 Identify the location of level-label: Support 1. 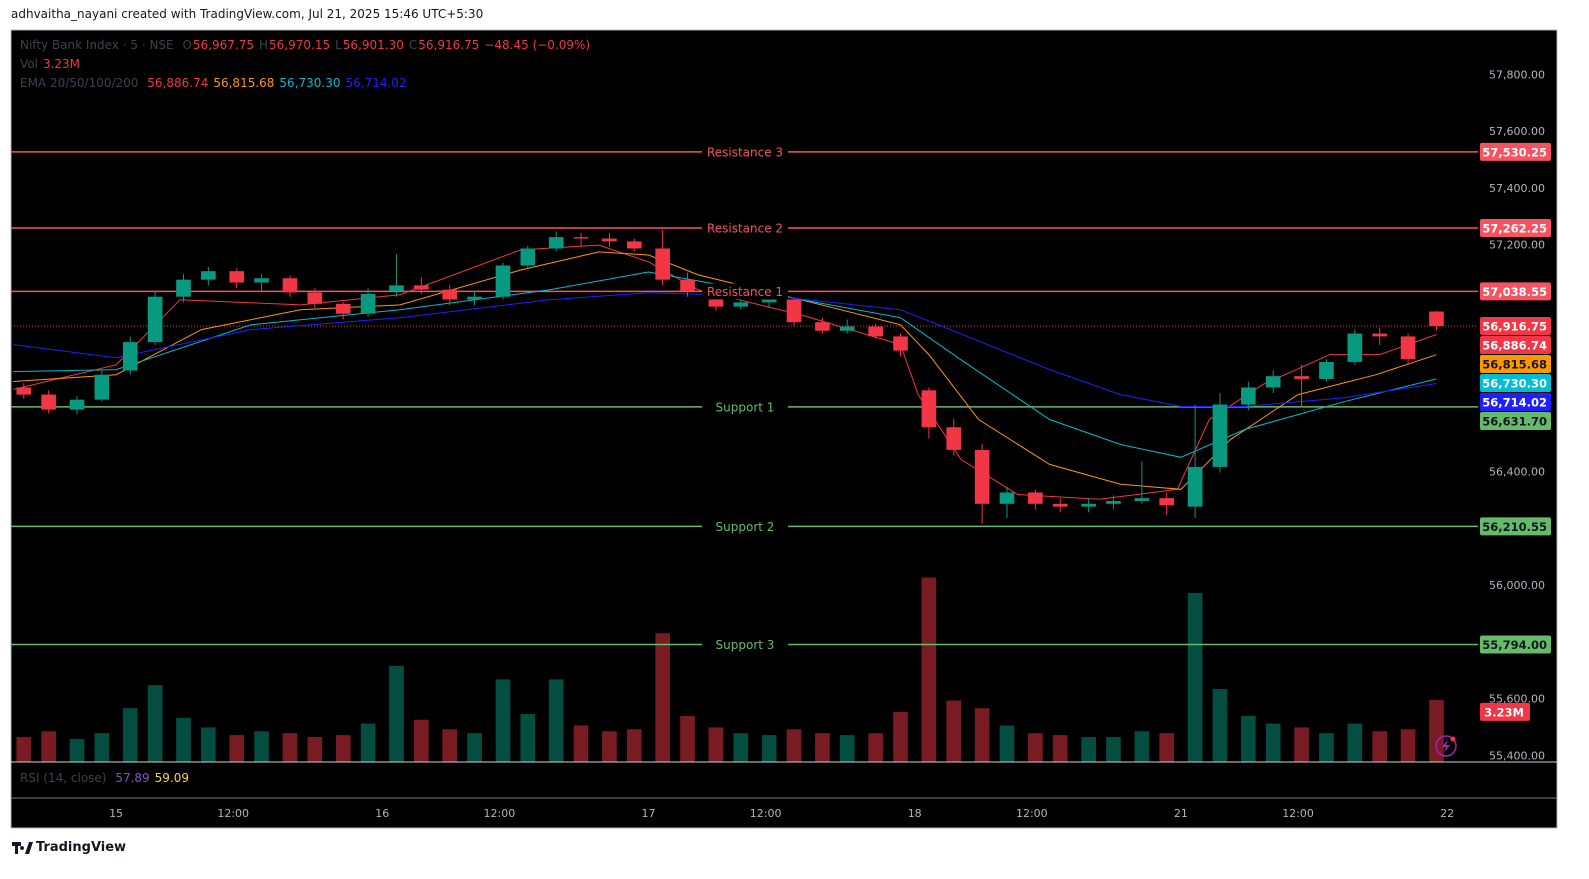
(745, 407).